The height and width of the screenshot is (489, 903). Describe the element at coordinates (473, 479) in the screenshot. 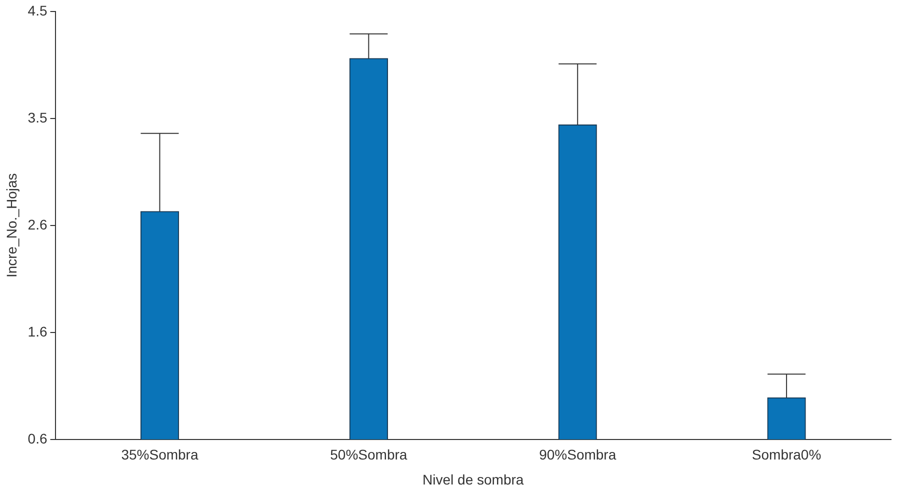

I see `x-axis-title: Nivel de sombra` at that location.